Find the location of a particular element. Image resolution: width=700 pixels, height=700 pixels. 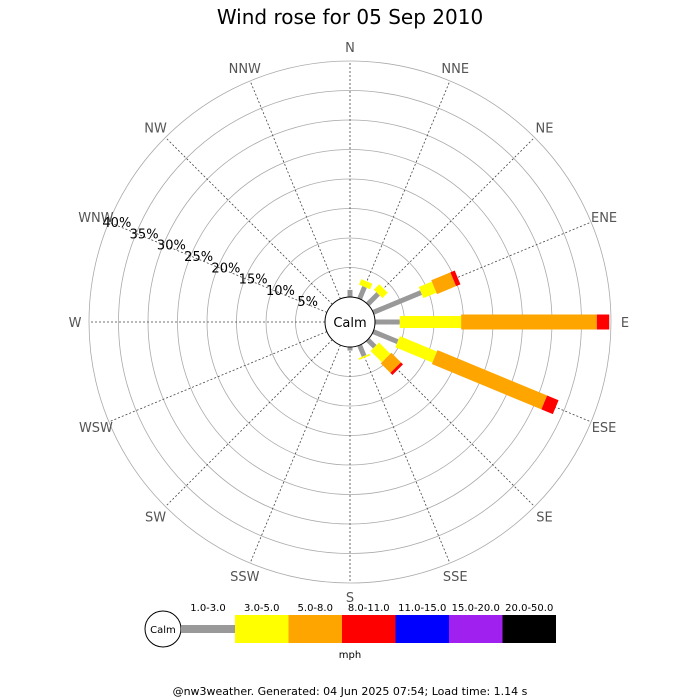

legend-label: 1.0-3.0 is located at coordinates (207, 608).